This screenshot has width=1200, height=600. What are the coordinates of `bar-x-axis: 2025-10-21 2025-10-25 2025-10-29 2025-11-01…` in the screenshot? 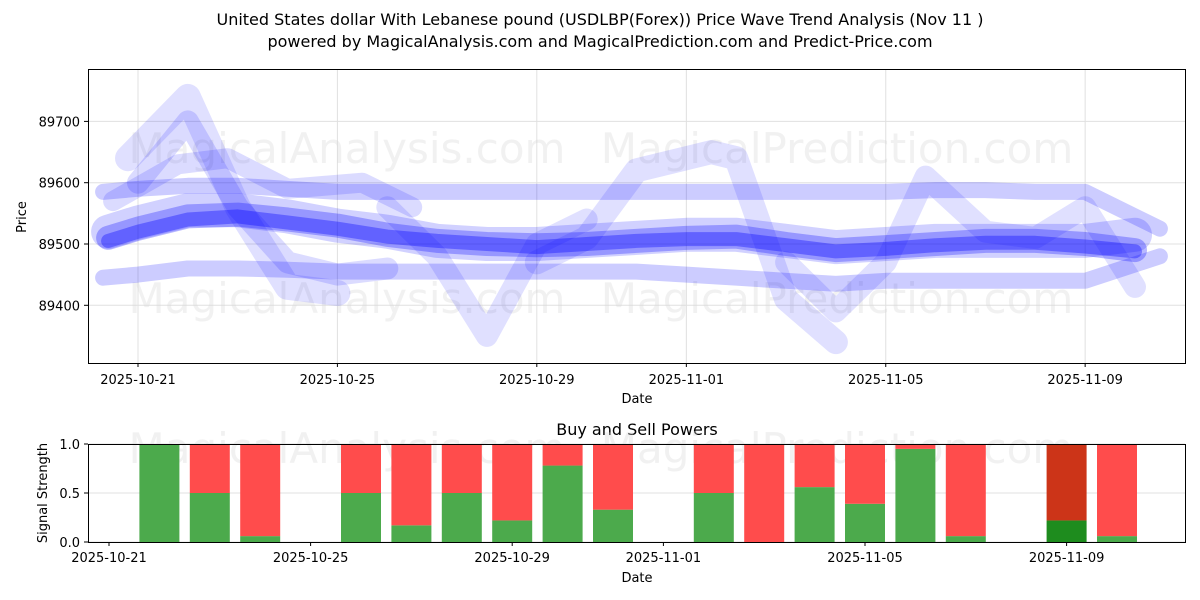 It's located at (587, 554).